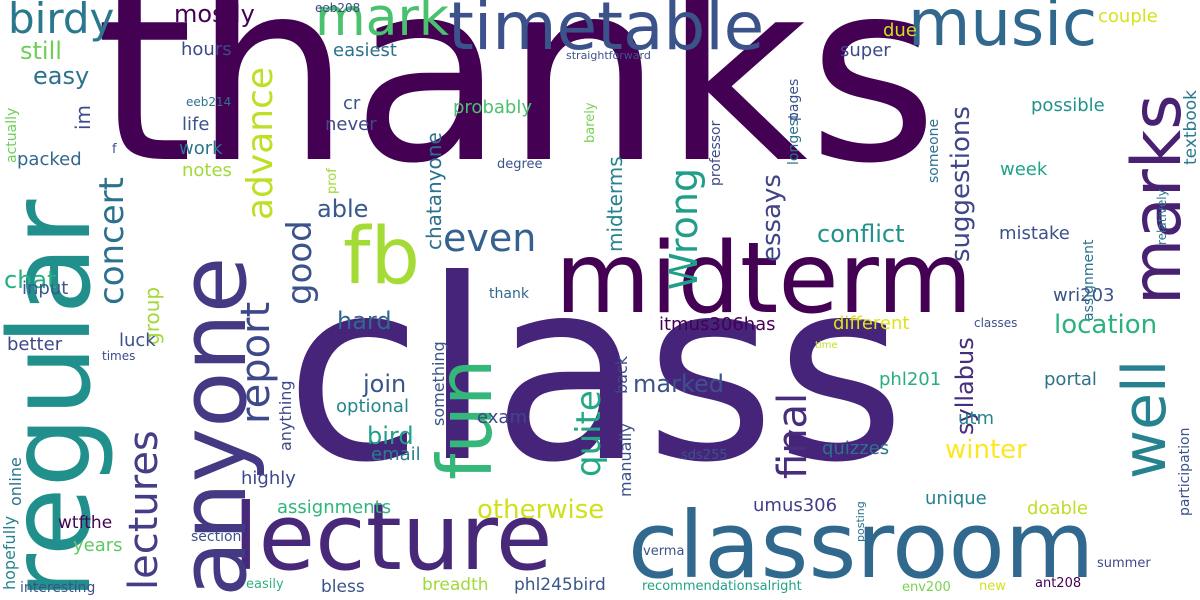 This screenshot has width=1200, height=600. Describe the element at coordinates (455, 585) in the screenshot. I see `word-breadth: breadth` at that location.